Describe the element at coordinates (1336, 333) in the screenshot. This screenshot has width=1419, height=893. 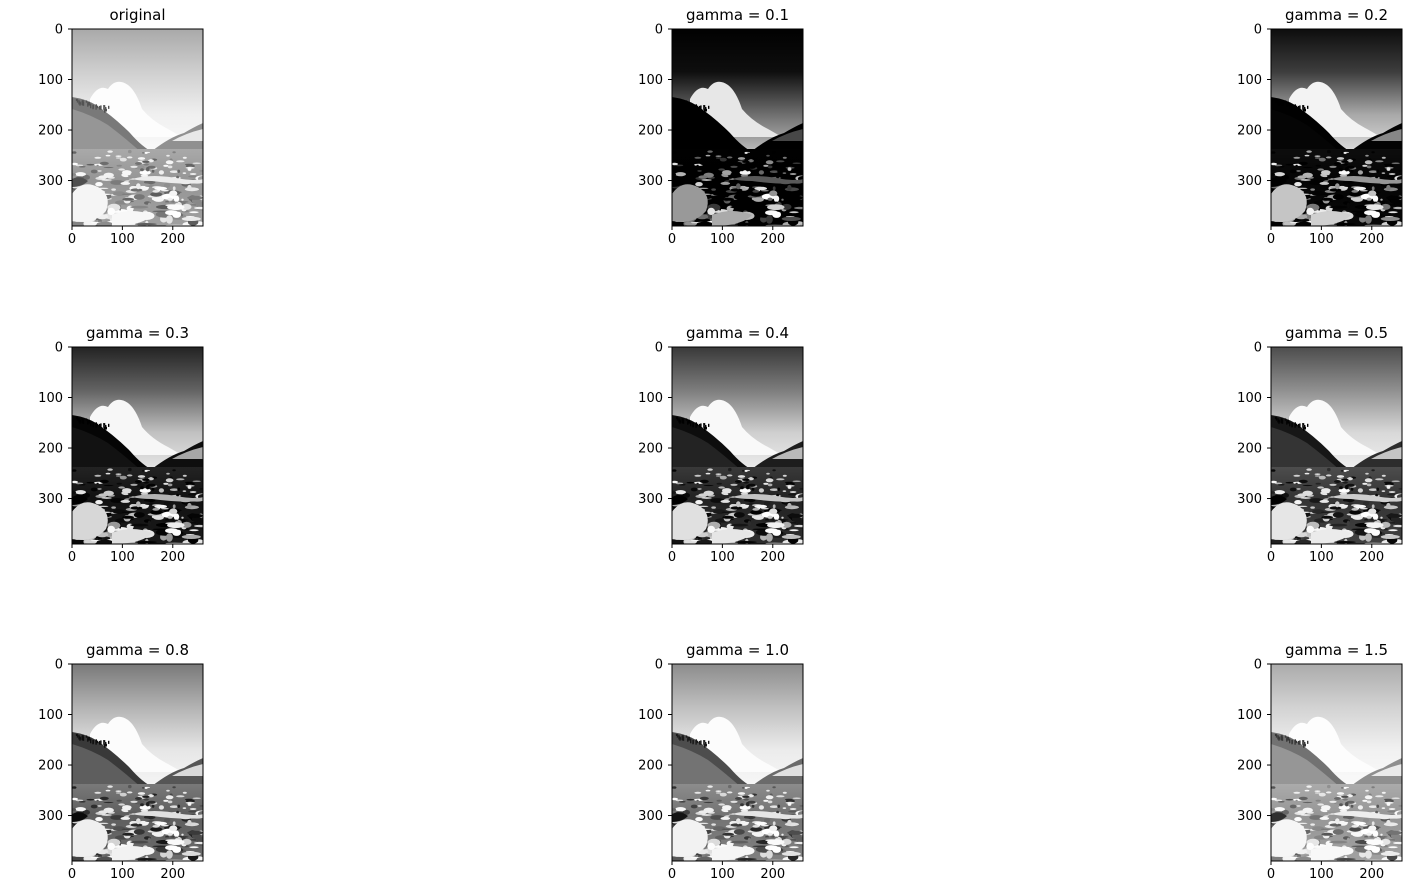
I see `subplot-title: gamma = 0.5` at that location.